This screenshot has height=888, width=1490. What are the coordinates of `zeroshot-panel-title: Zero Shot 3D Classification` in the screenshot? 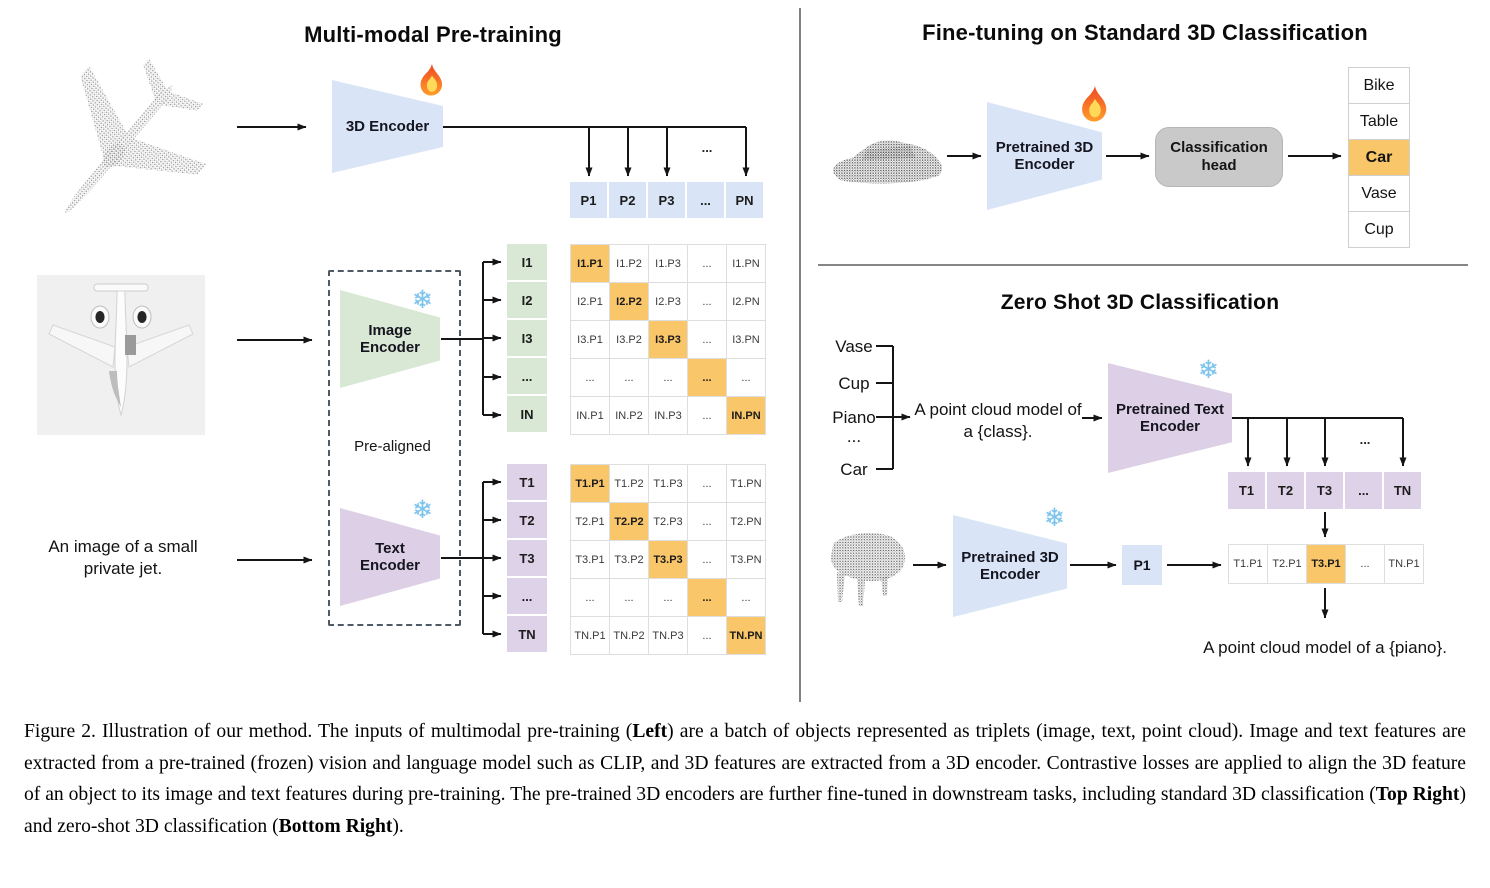 It's located at (1140, 302).